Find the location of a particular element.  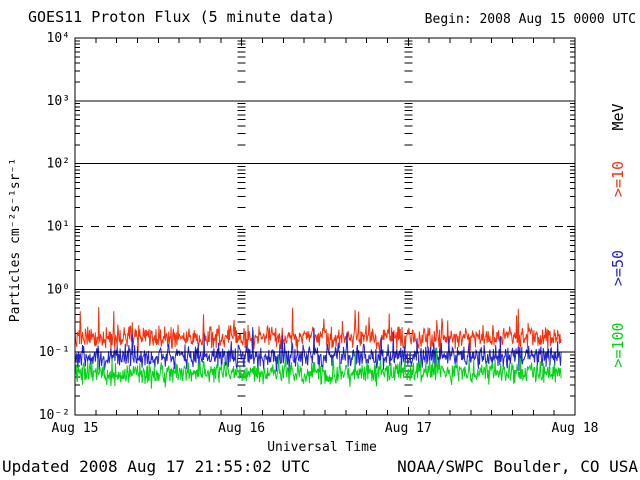

x-tick-labels: Aug 15 Aug 16 Aug 17 Aug 18 is located at coordinates (325, 428).